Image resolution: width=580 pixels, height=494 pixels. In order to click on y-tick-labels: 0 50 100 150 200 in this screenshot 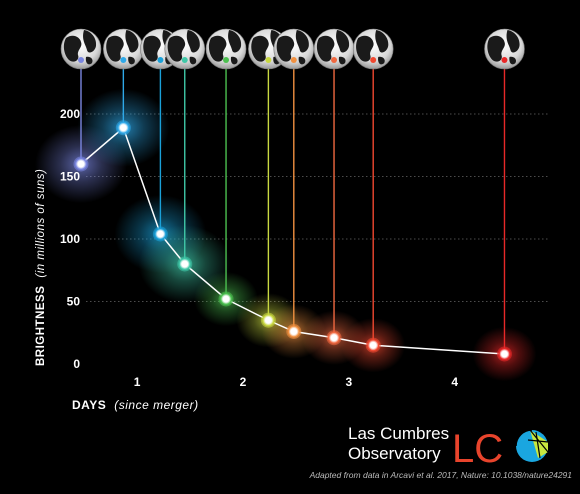, I will do `click(70, 239)`.